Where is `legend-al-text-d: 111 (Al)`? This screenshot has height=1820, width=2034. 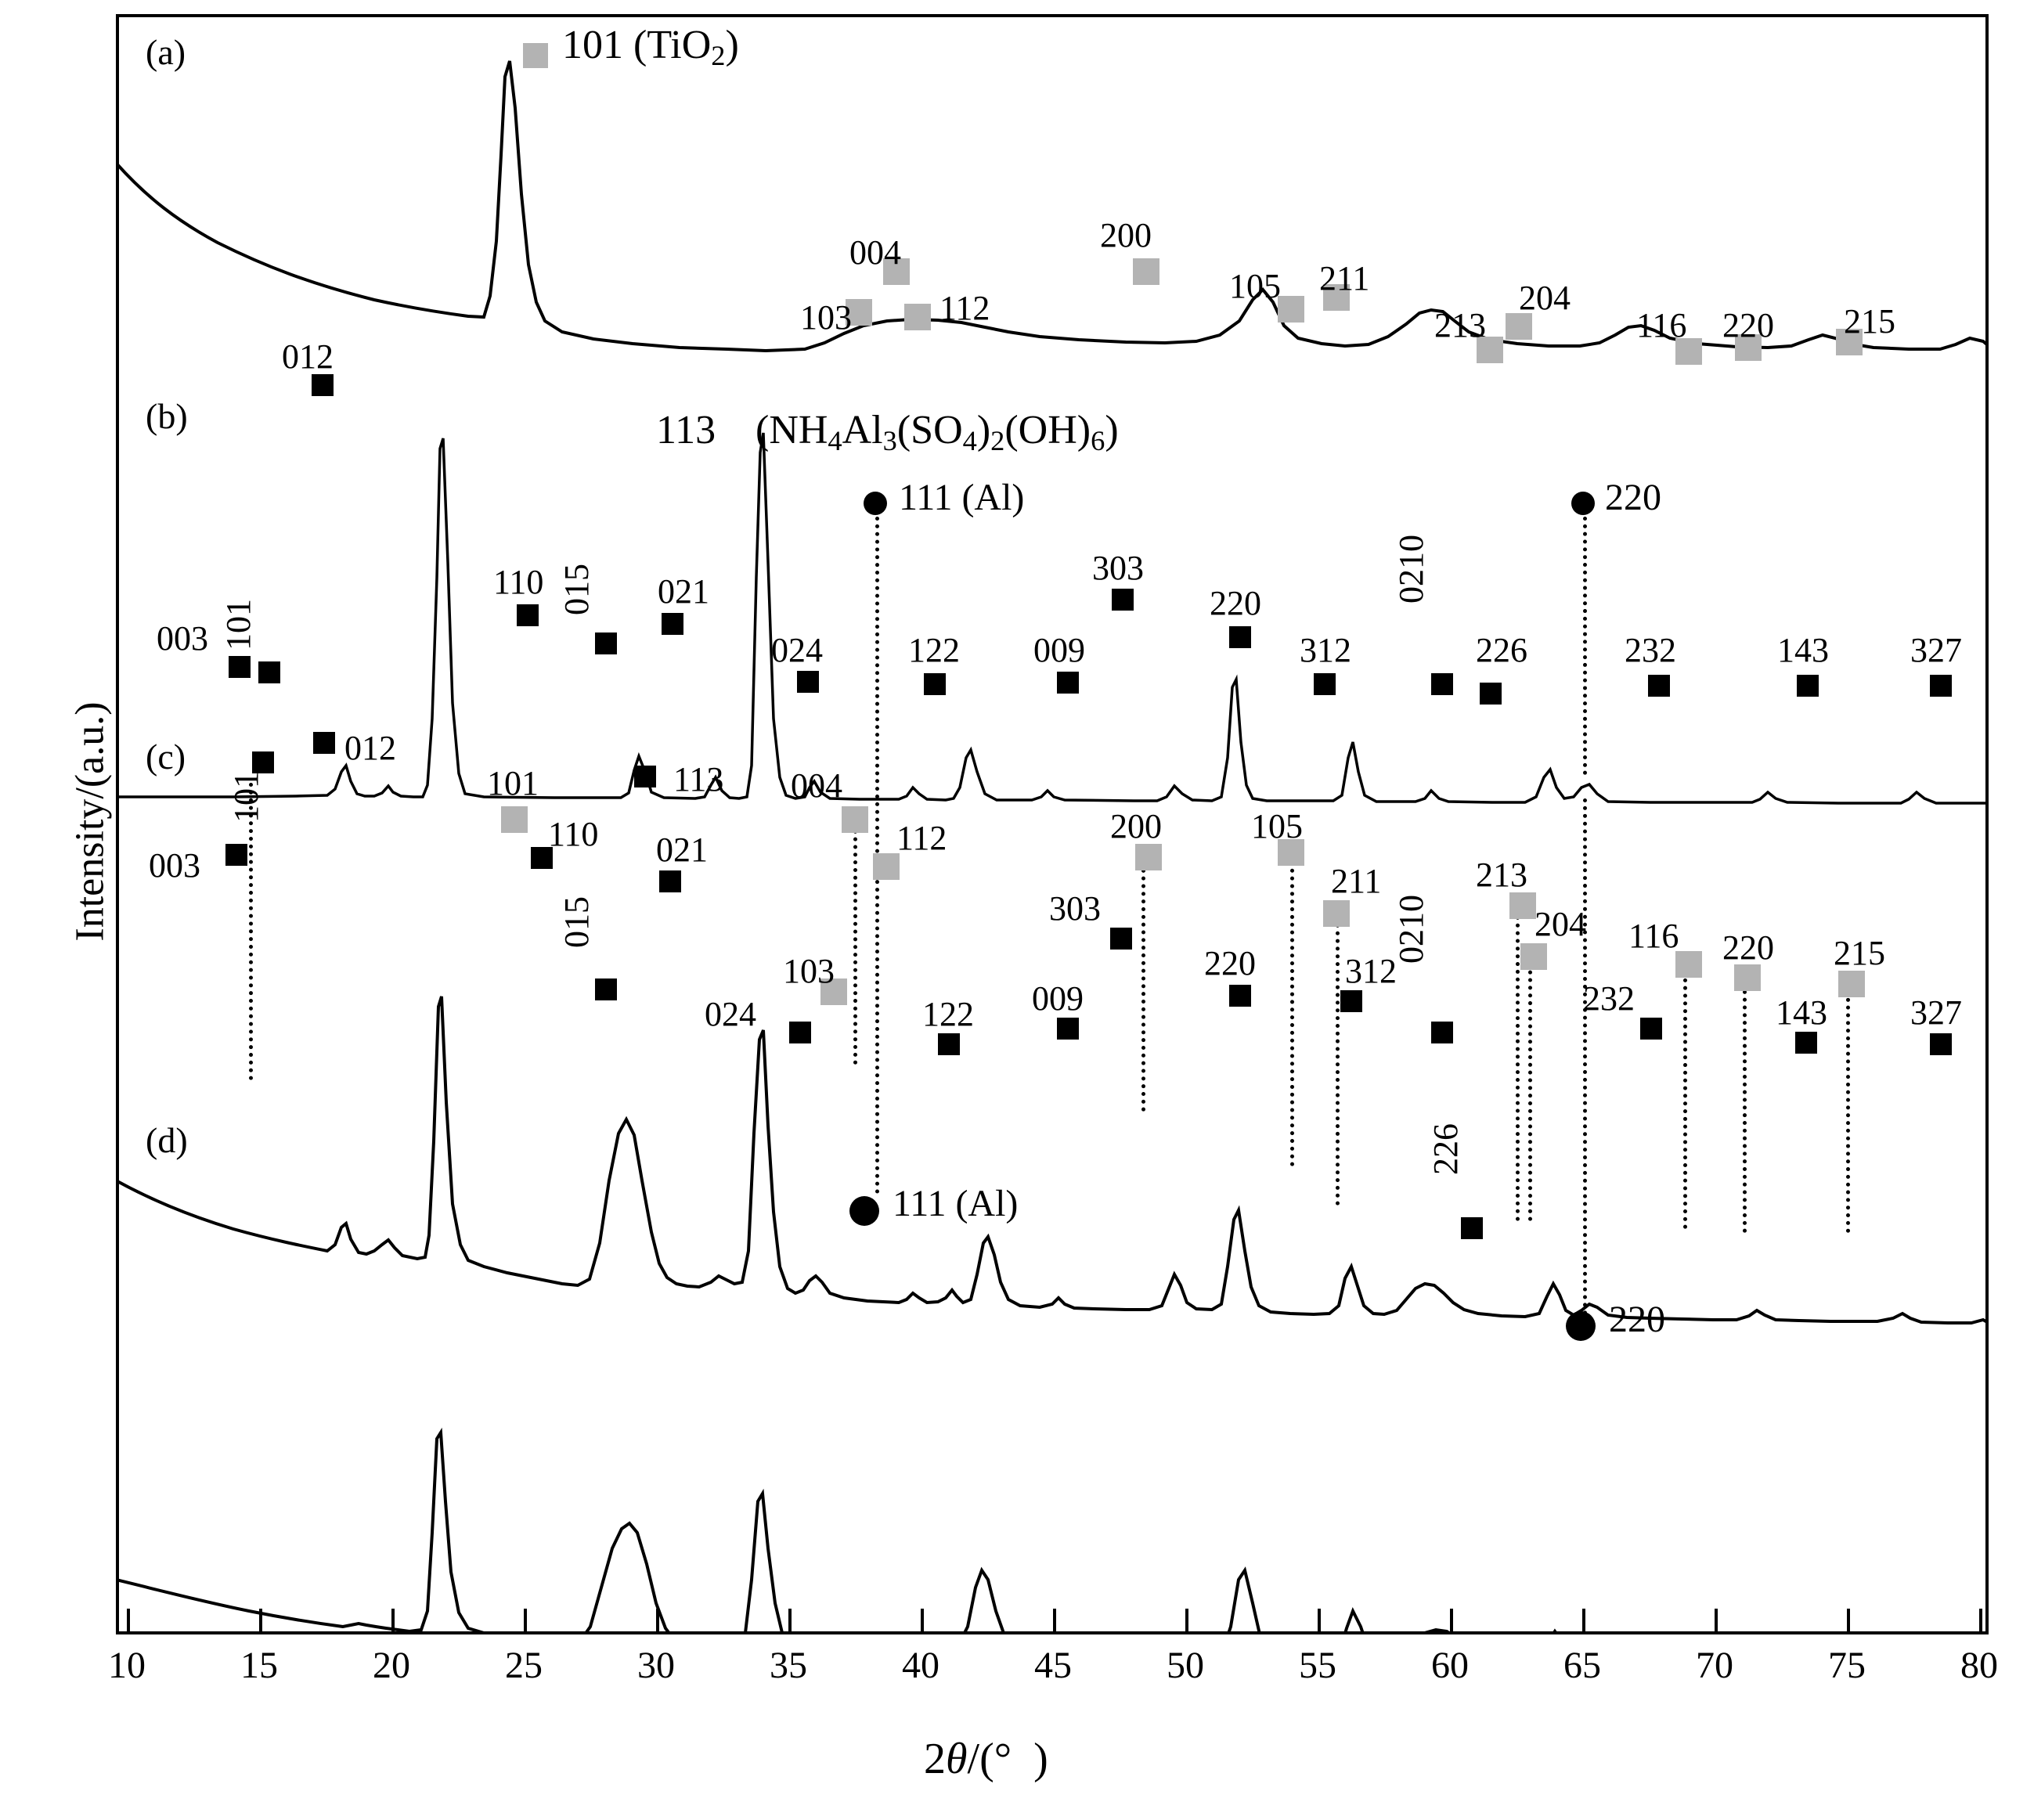 legend-al-text-d: 111 (Al) is located at coordinates (956, 1203).